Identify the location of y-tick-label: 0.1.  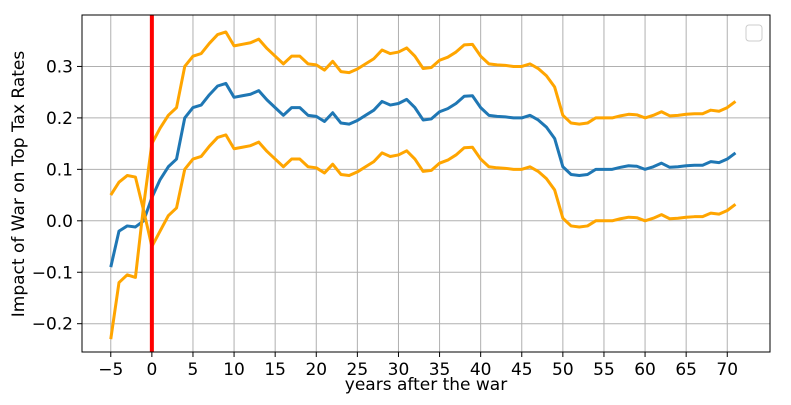
(59, 170).